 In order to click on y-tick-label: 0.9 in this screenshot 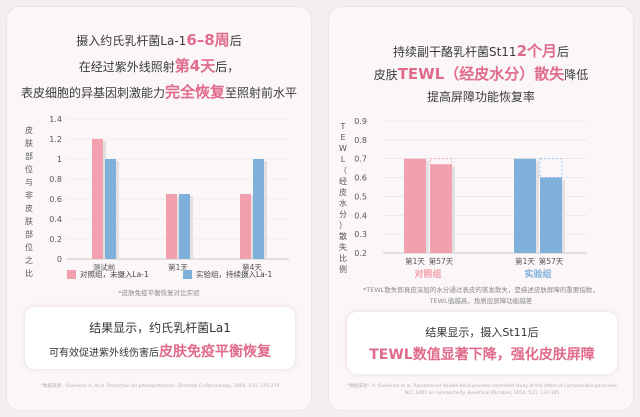, I will do `click(360, 121)`.